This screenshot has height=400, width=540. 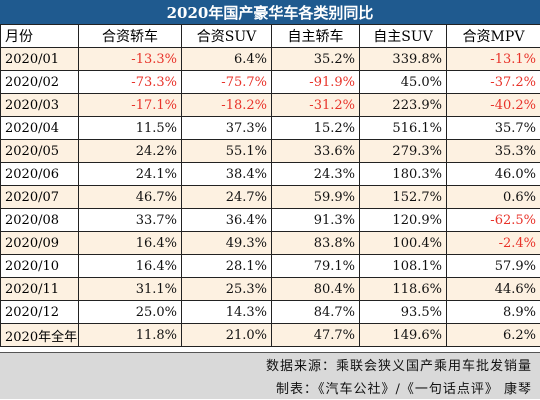 I want to click on table-row: 2020/08 33.7% 36.4% 91.3% 120.9% -62.5%, so click(x=270, y=220).